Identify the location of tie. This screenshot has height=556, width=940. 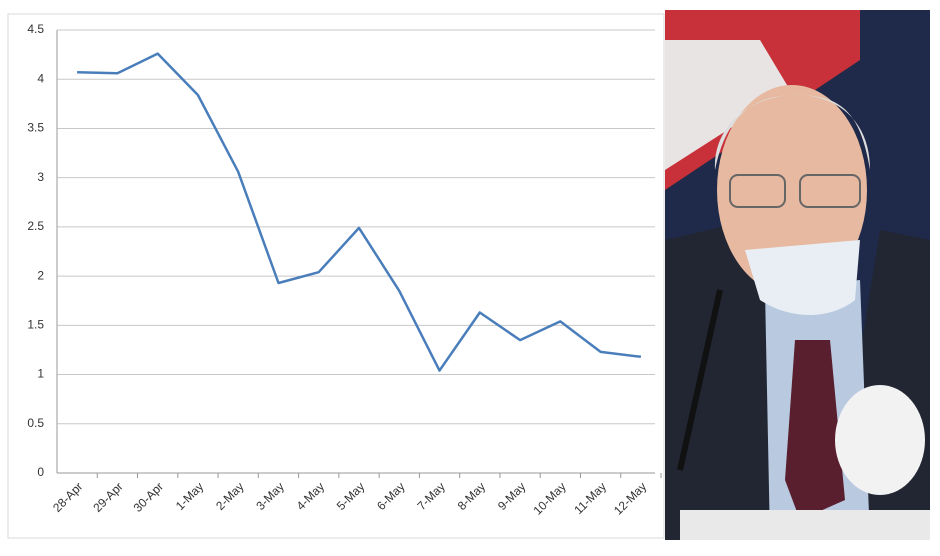
(815, 430).